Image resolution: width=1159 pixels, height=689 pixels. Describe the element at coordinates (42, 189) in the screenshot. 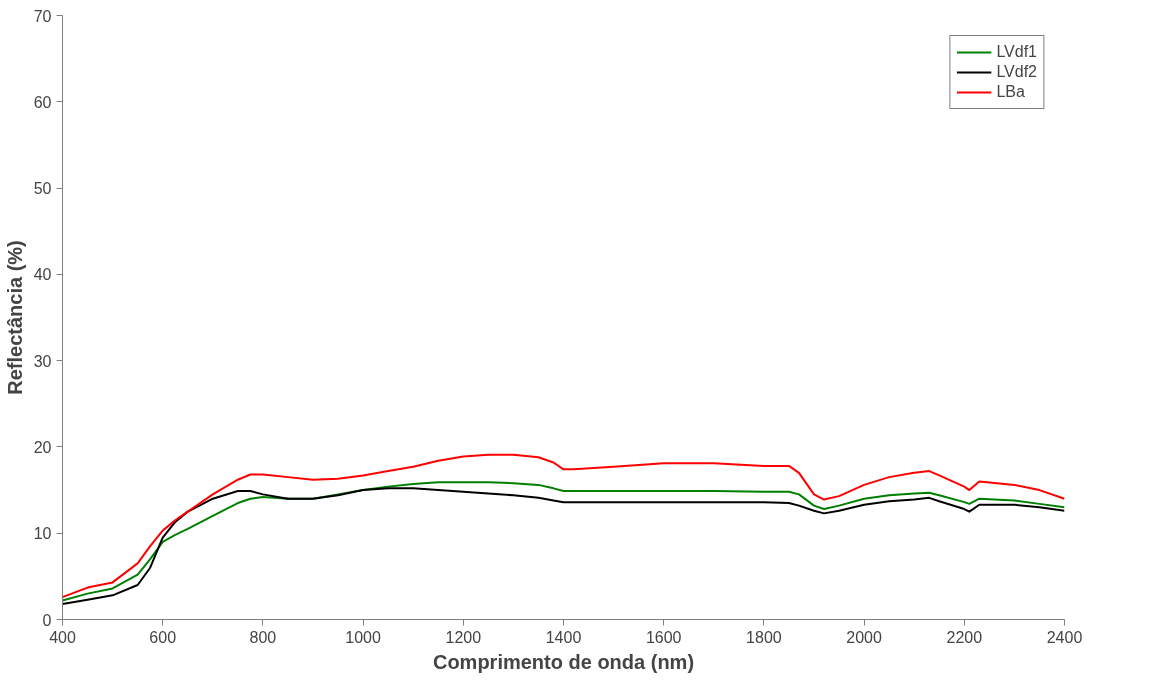

I see `y-tick-label: 50` at that location.